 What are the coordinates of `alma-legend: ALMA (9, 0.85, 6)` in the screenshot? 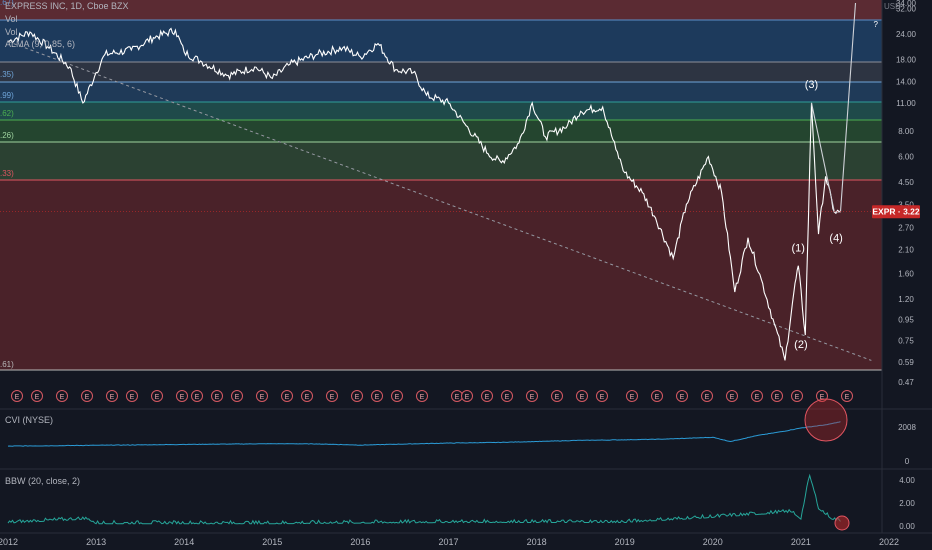 It's located at (40, 44).